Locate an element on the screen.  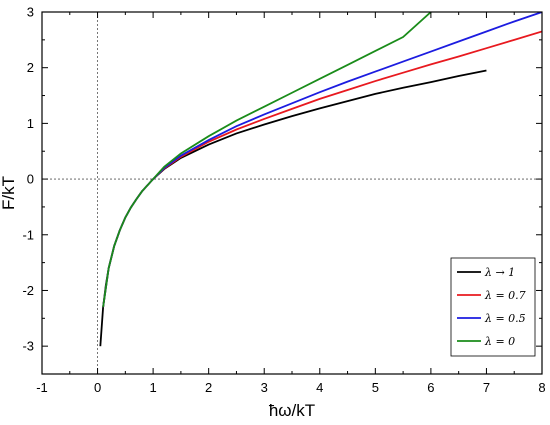
x-tick-label: 5 is located at coordinates (375, 387).